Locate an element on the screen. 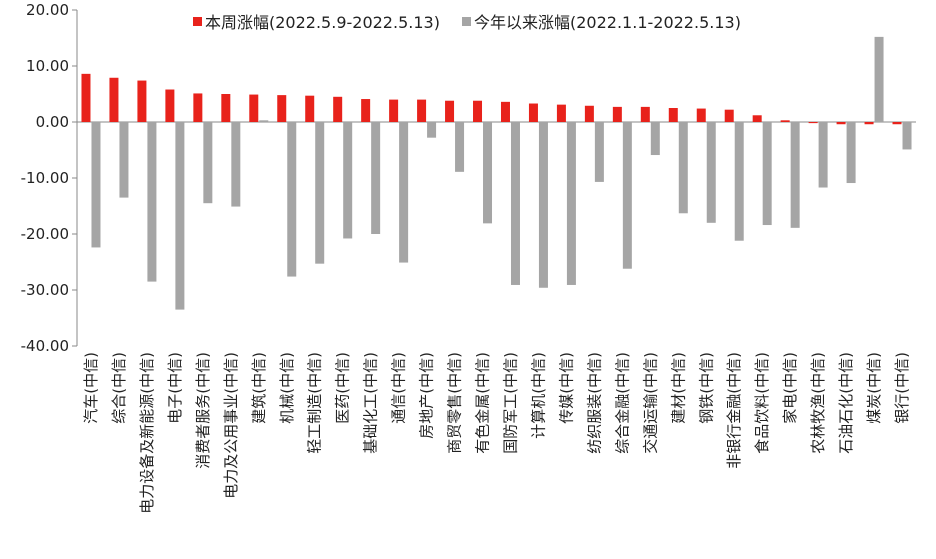  y-tick-label: -20.00 is located at coordinates (45, 234).